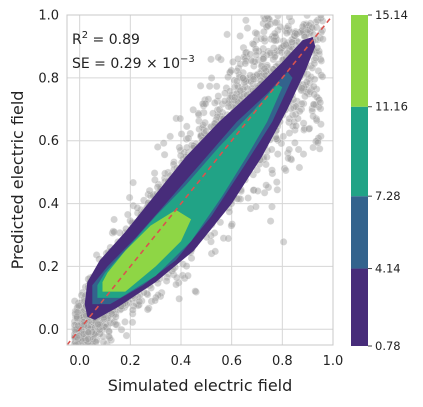 The height and width of the screenshot is (407, 423). I want to click on colorbar-tick-label: 11.16, so click(391, 107).